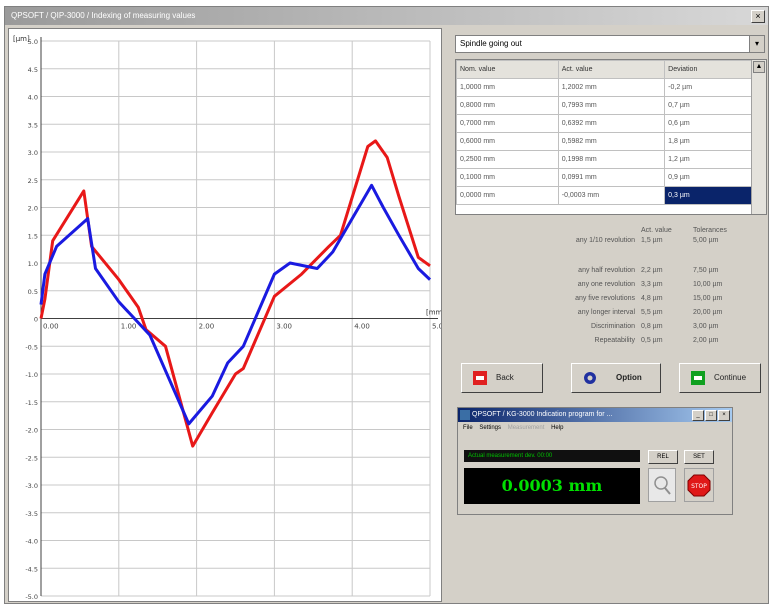 The height and width of the screenshot is (608, 771). I want to click on table-cell: 0,0000 mm, so click(507, 195).